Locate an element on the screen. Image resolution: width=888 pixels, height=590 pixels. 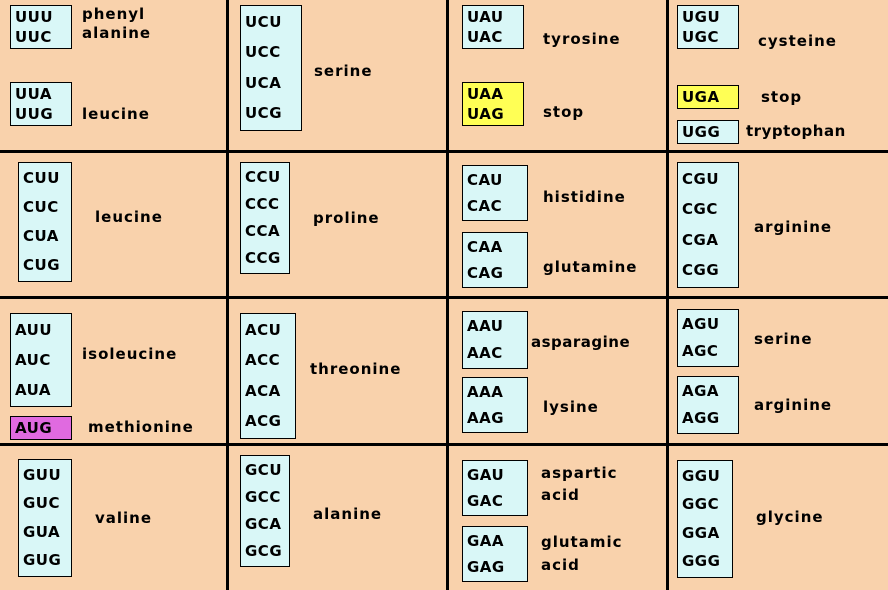
codon-box-serine: AGU AGC is located at coordinates (708, 338).